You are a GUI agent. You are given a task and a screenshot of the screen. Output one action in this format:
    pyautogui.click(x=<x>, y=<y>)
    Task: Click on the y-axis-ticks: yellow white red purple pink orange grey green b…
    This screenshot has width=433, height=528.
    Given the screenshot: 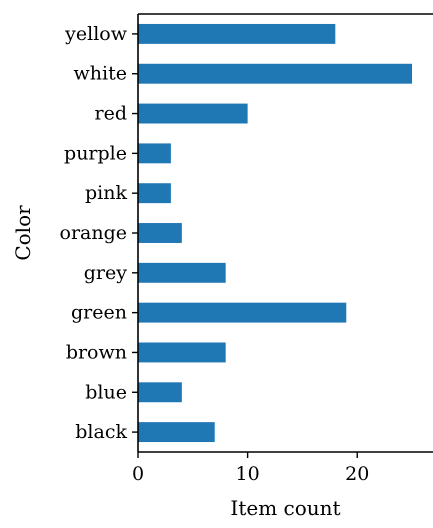 What is the action you would take?
    pyautogui.click(x=99, y=233)
    